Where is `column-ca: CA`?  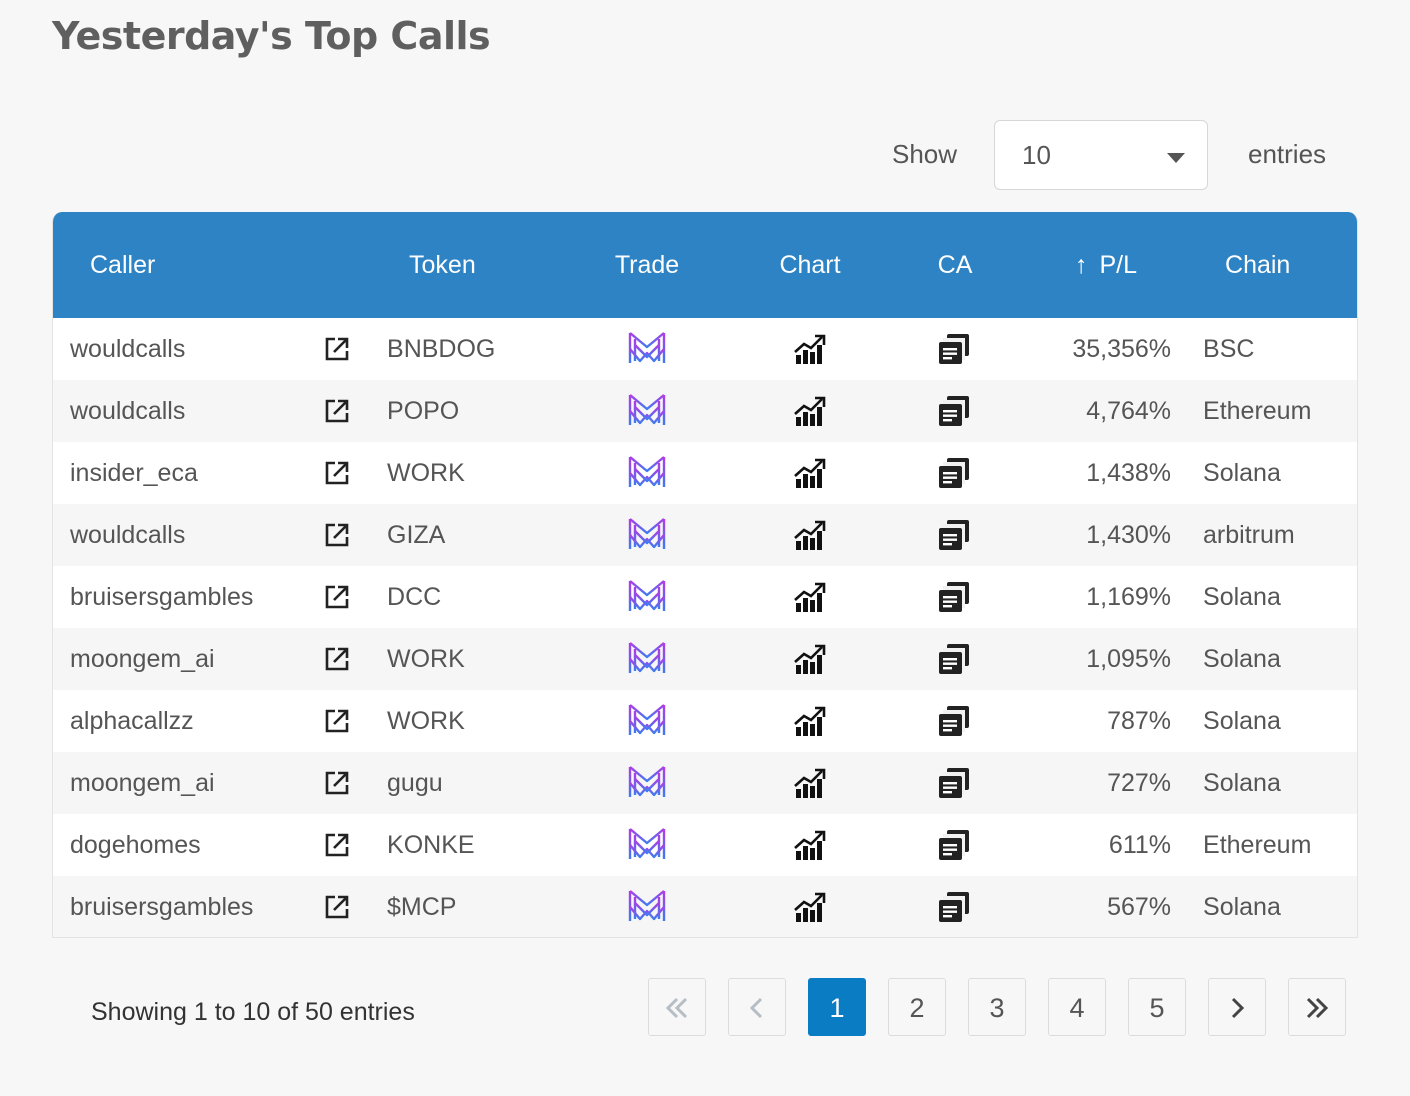
column-ca: CA is located at coordinates (955, 264).